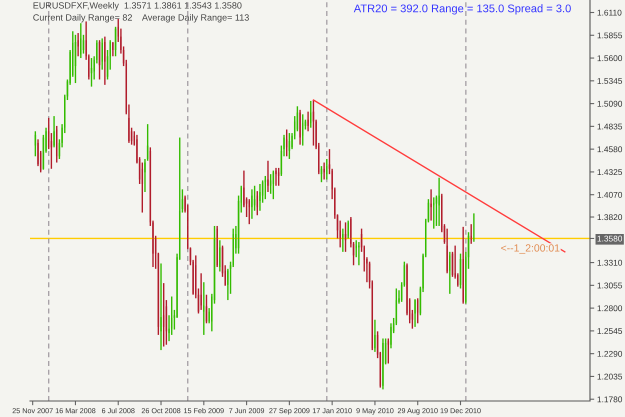 The image size is (625, 417). I want to click on y-tick-label: 1.3310, so click(610, 263).